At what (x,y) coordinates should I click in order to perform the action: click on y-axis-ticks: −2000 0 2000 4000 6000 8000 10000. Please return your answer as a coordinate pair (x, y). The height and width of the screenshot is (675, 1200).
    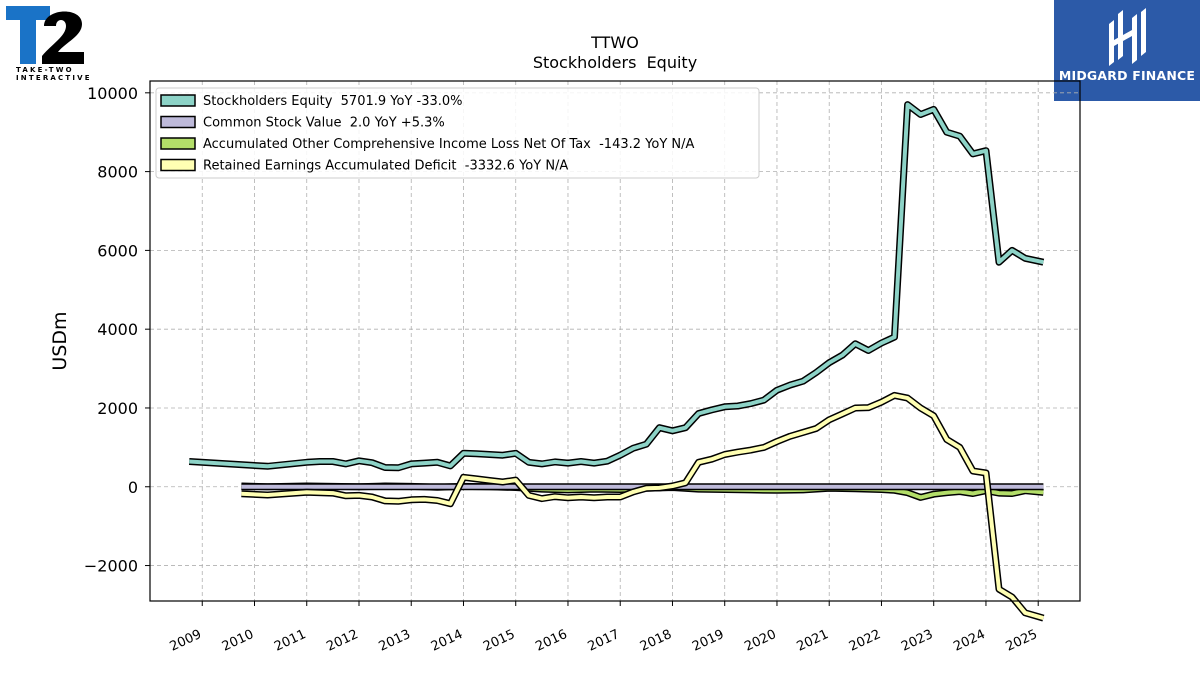
    Looking at the image, I should click on (117, 330).